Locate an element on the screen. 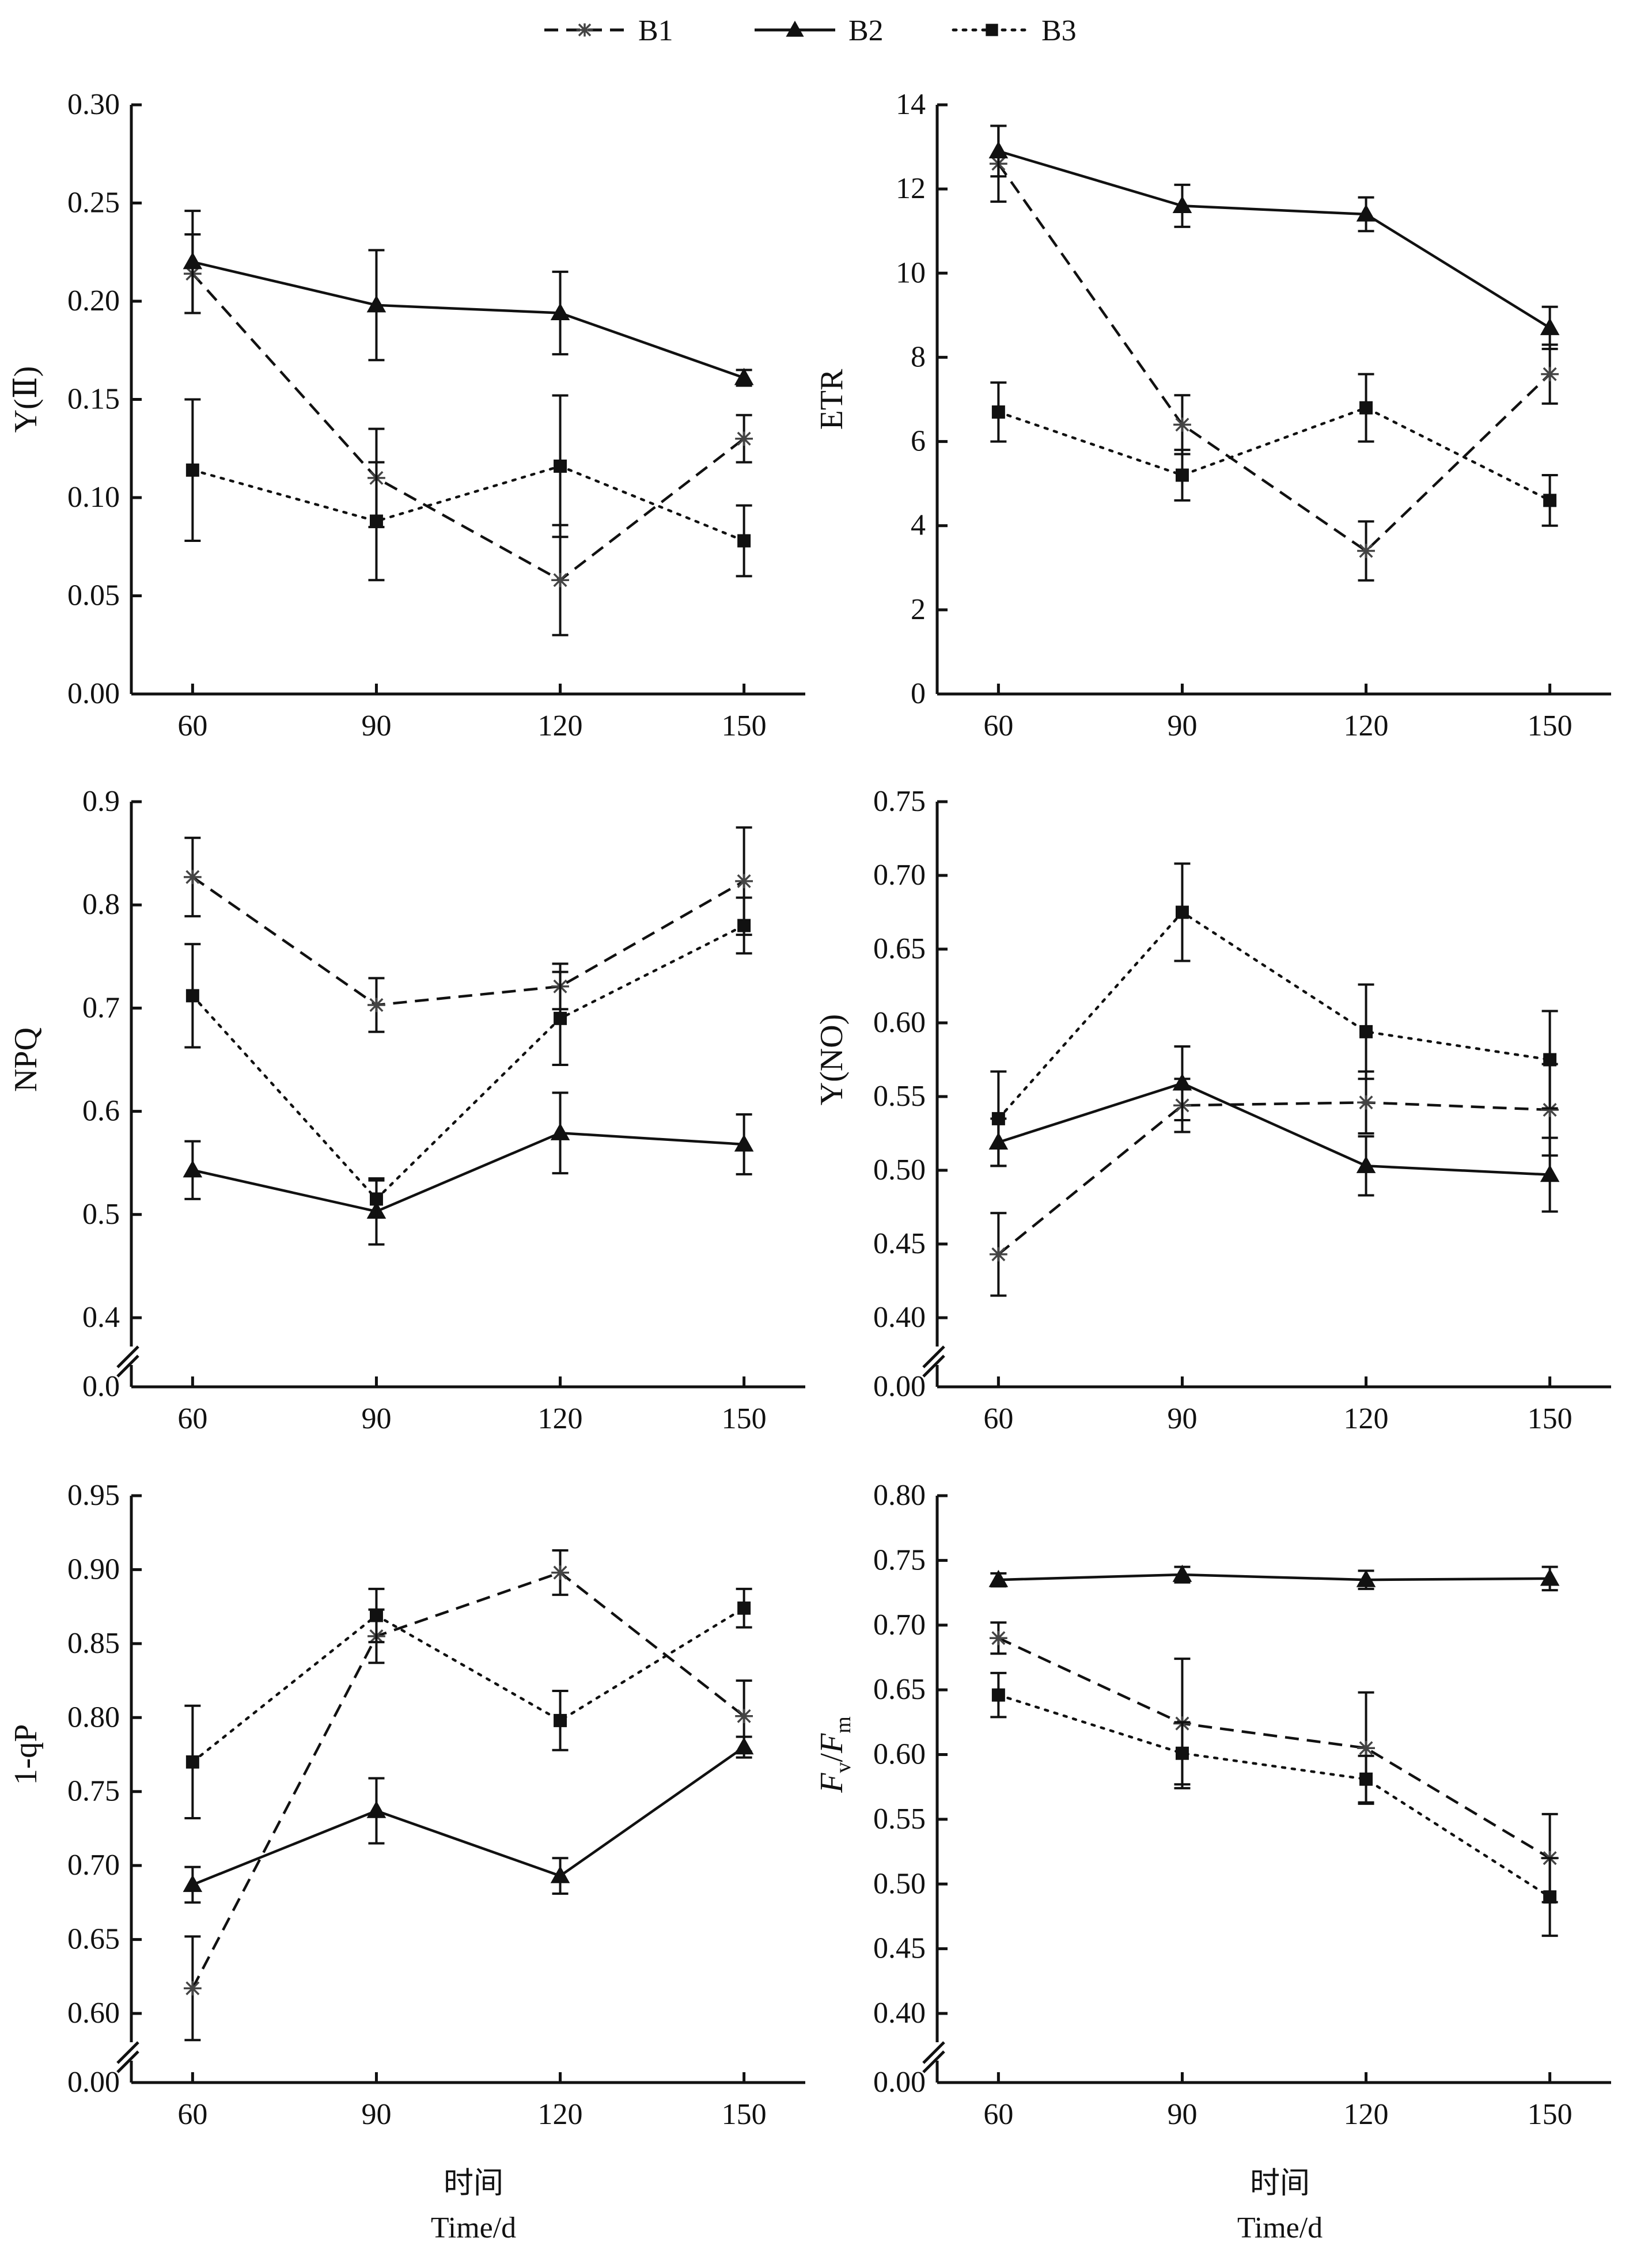 Image resolution: width=1633 pixels, height=2268 pixels. series-line-b3 is located at coordinates (1274, 1016).